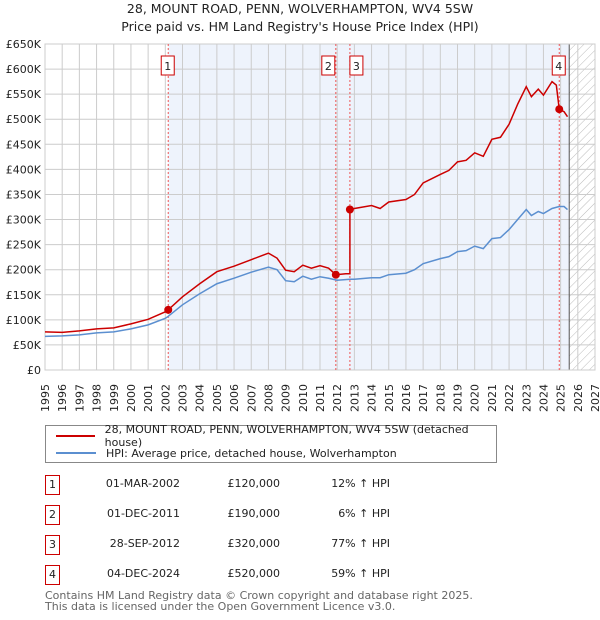 This screenshot has width=600, height=620. Describe the element at coordinates (76, 453) in the screenshot. I see `legend-swatch-blue` at that location.